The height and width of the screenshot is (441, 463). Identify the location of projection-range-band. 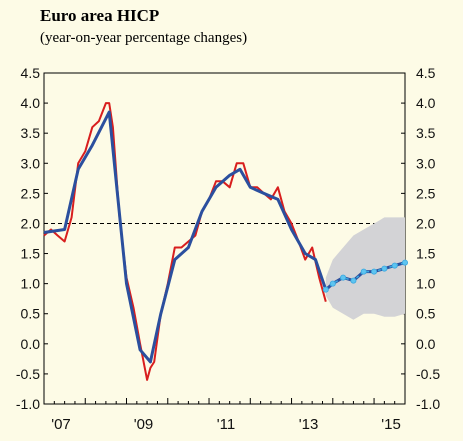
(365, 268).